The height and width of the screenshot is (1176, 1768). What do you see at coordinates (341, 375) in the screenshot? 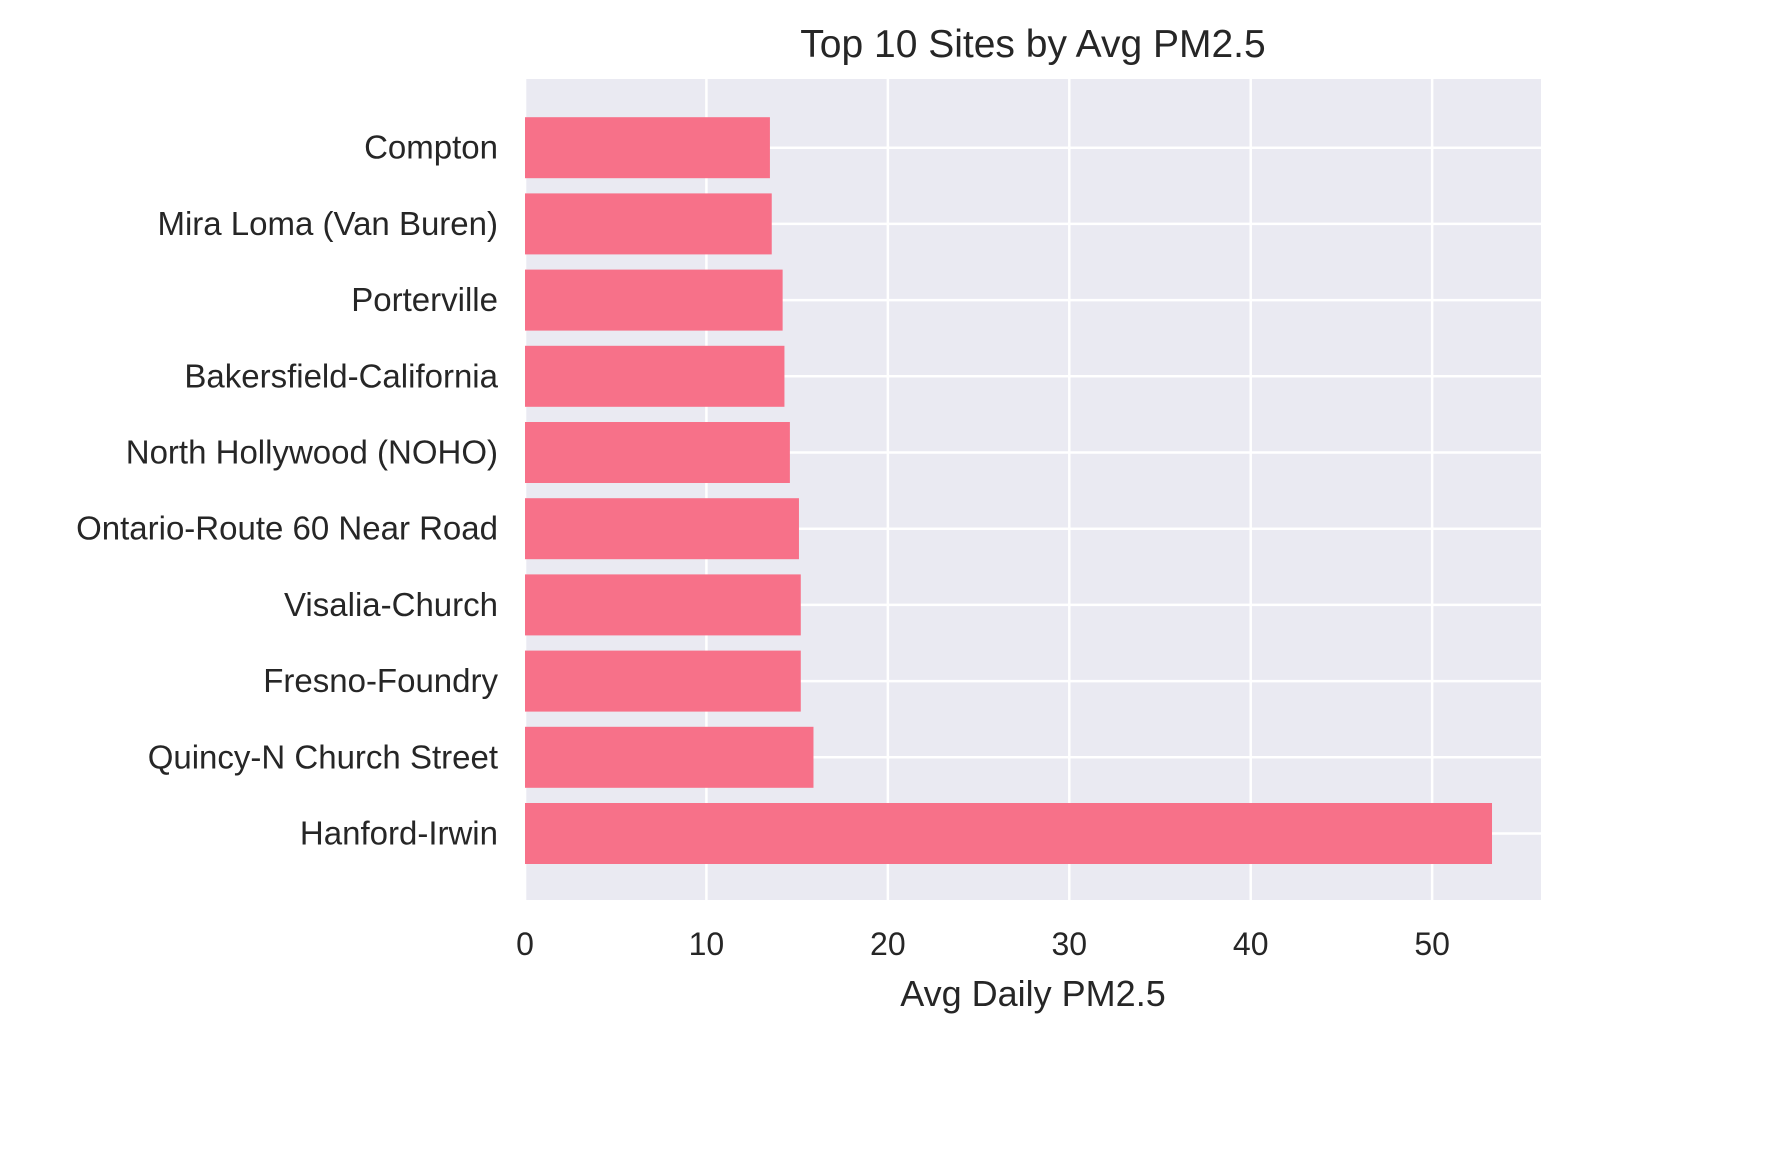
I see `y-tick-label: Bakersfield-California` at bounding box center [341, 375].